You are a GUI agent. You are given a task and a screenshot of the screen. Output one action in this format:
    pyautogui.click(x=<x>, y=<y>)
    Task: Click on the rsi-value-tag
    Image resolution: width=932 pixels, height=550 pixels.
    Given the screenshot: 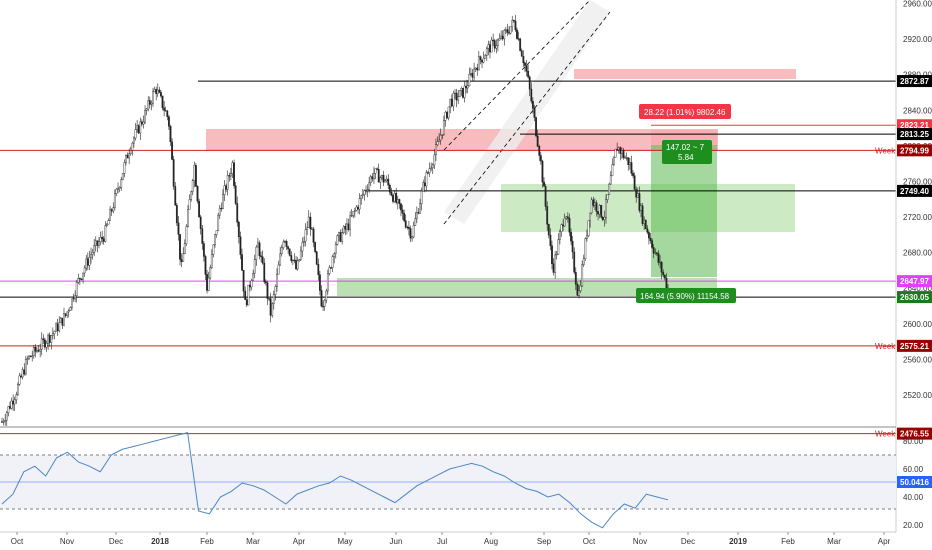 What is the action you would take?
    pyautogui.click(x=914, y=482)
    